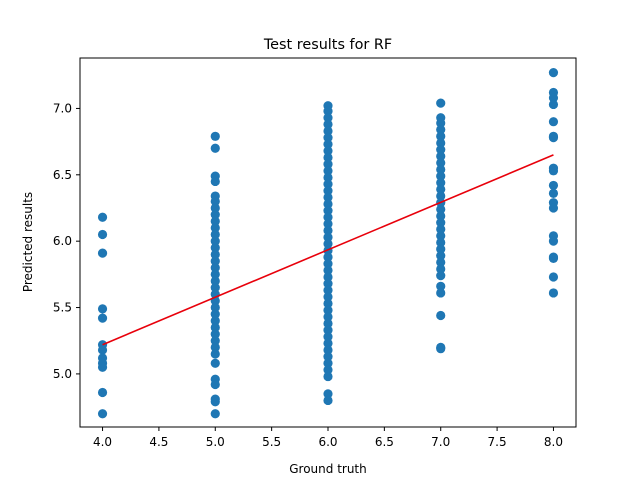 Image resolution: width=640 pixels, height=480 pixels. Describe the element at coordinates (62, 308) in the screenshot. I see `y-tick-label: 5.5` at that location.